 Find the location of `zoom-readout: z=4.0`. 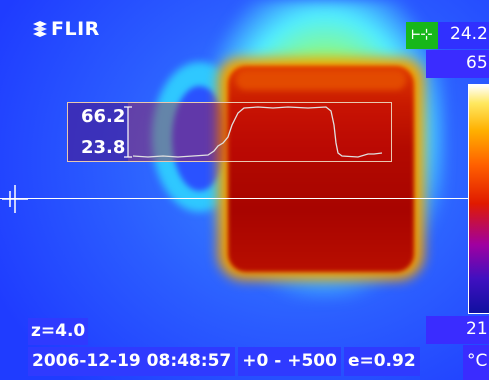

zoom-readout: z=4.0 is located at coordinates (58, 331).